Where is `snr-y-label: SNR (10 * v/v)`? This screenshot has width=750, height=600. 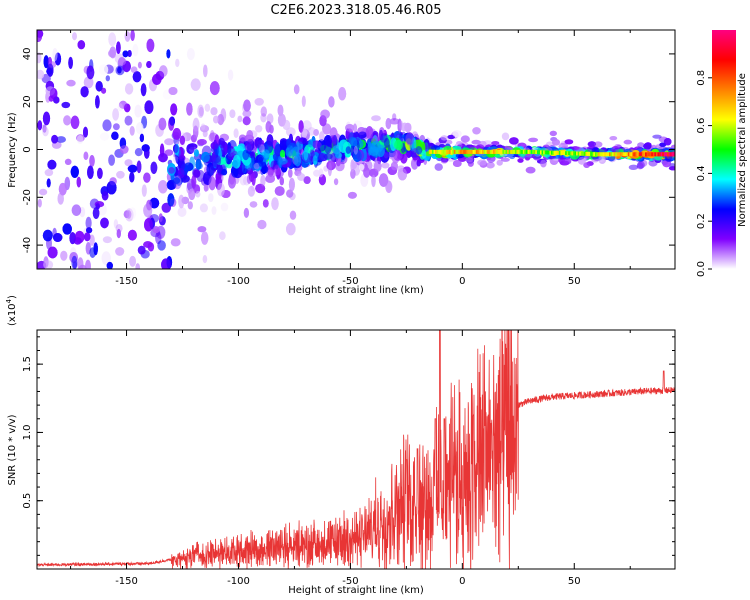
snr-y-label: SNR (10 * v/v) is located at coordinates (12, 449).